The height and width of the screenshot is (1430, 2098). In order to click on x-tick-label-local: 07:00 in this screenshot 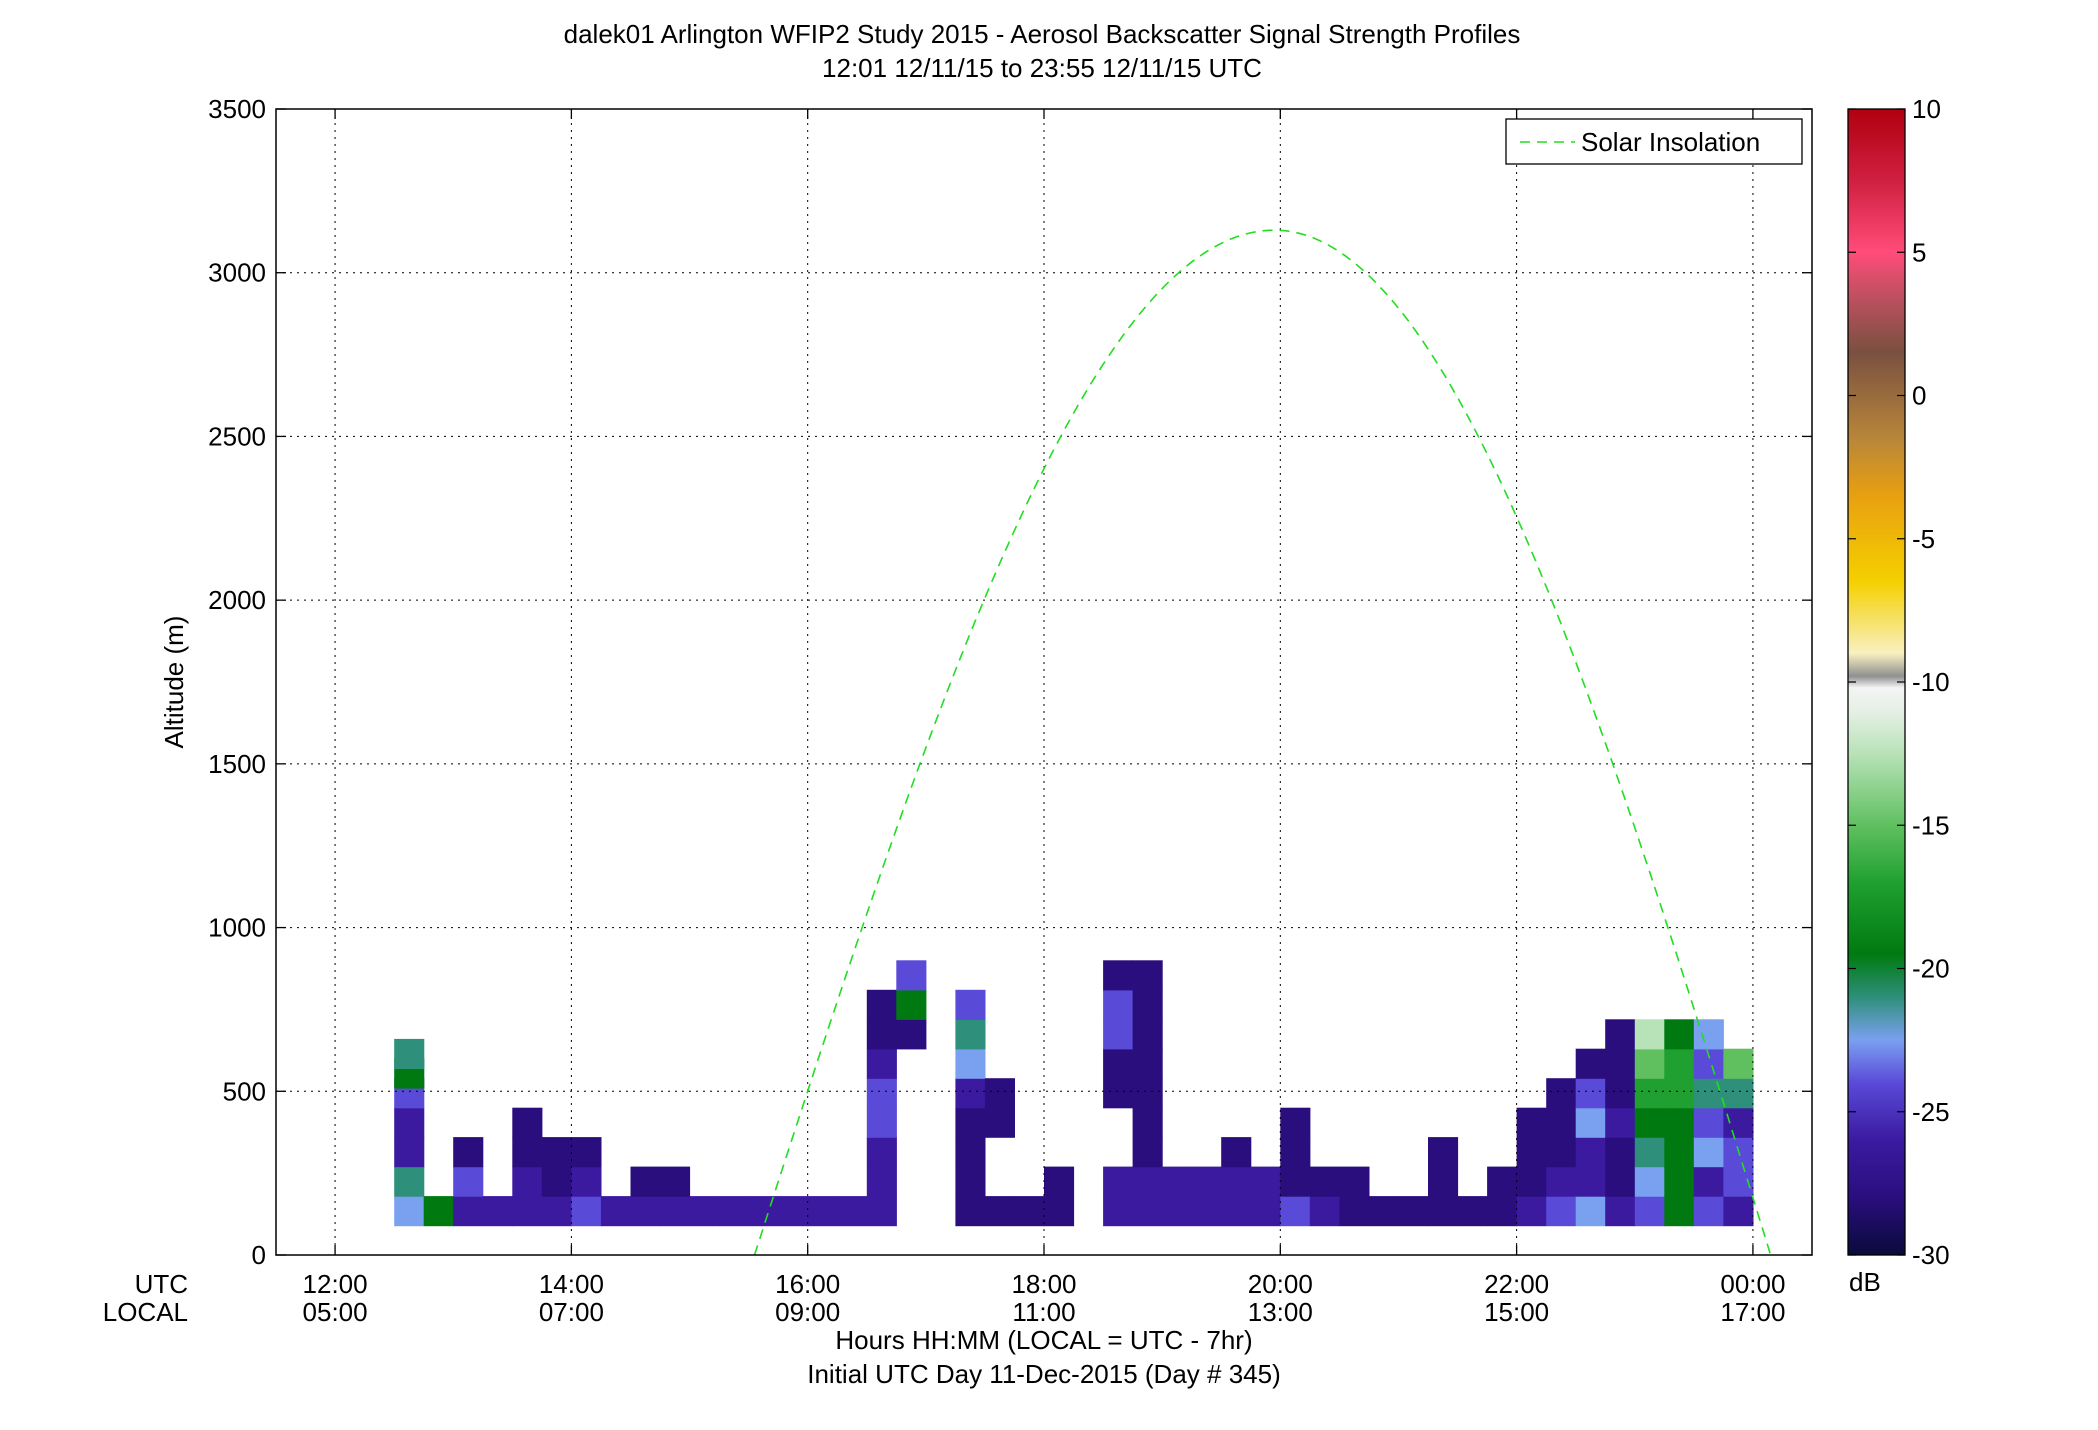, I will do `click(571, 1312)`.